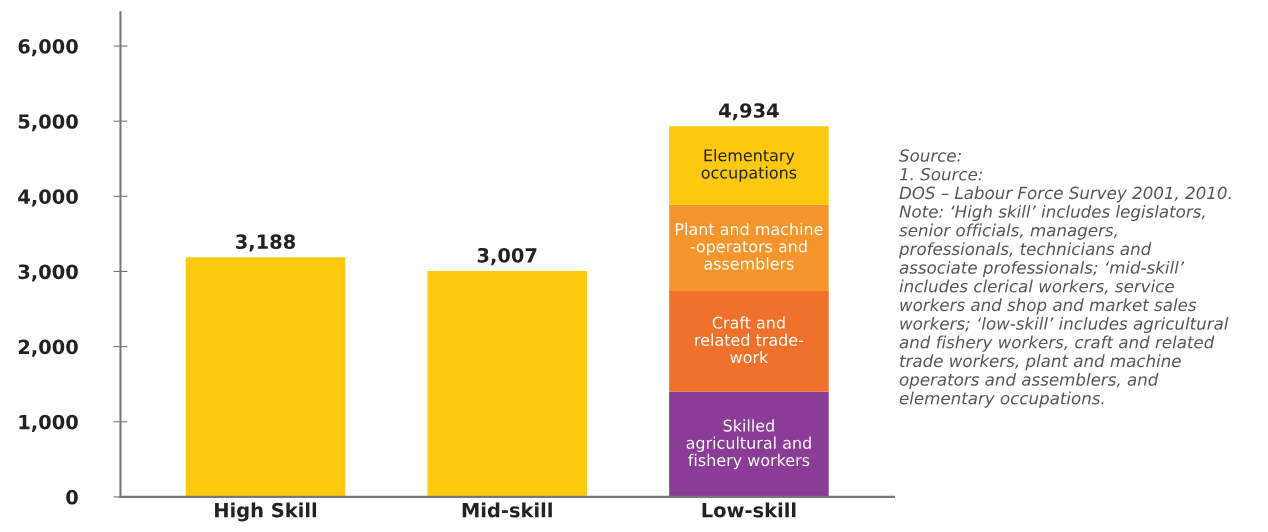  I want to click on series-label: Craft and related trade- work, so click(749, 340).